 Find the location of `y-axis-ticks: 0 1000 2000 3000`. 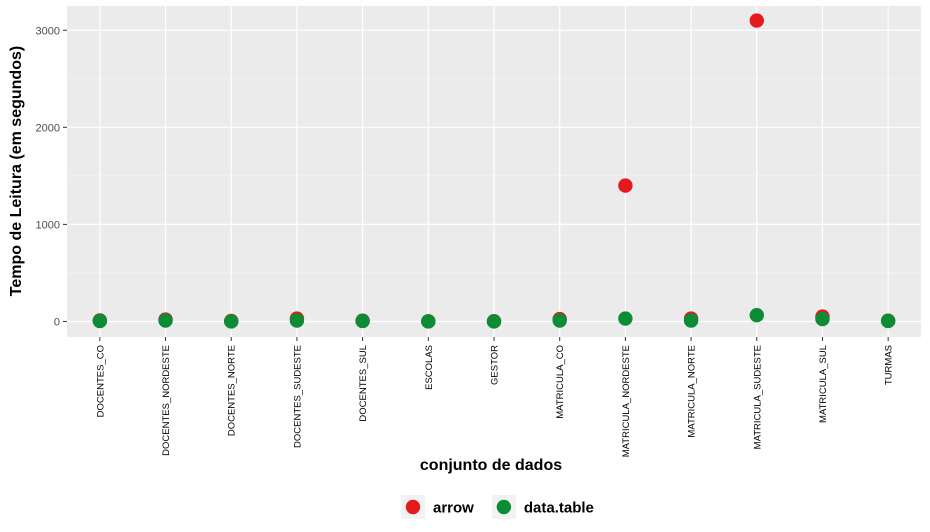

y-axis-ticks: 0 1000 2000 3000 is located at coordinates (51, 176).